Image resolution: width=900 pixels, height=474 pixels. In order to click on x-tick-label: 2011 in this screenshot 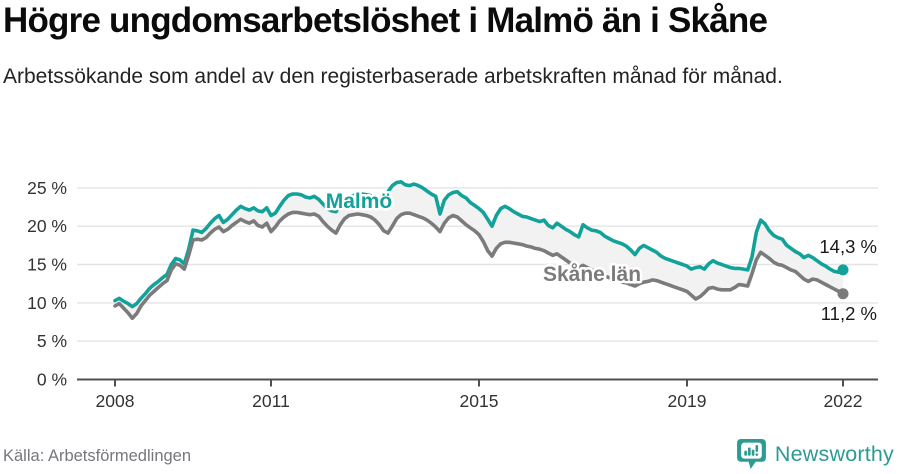, I will do `click(271, 401)`.